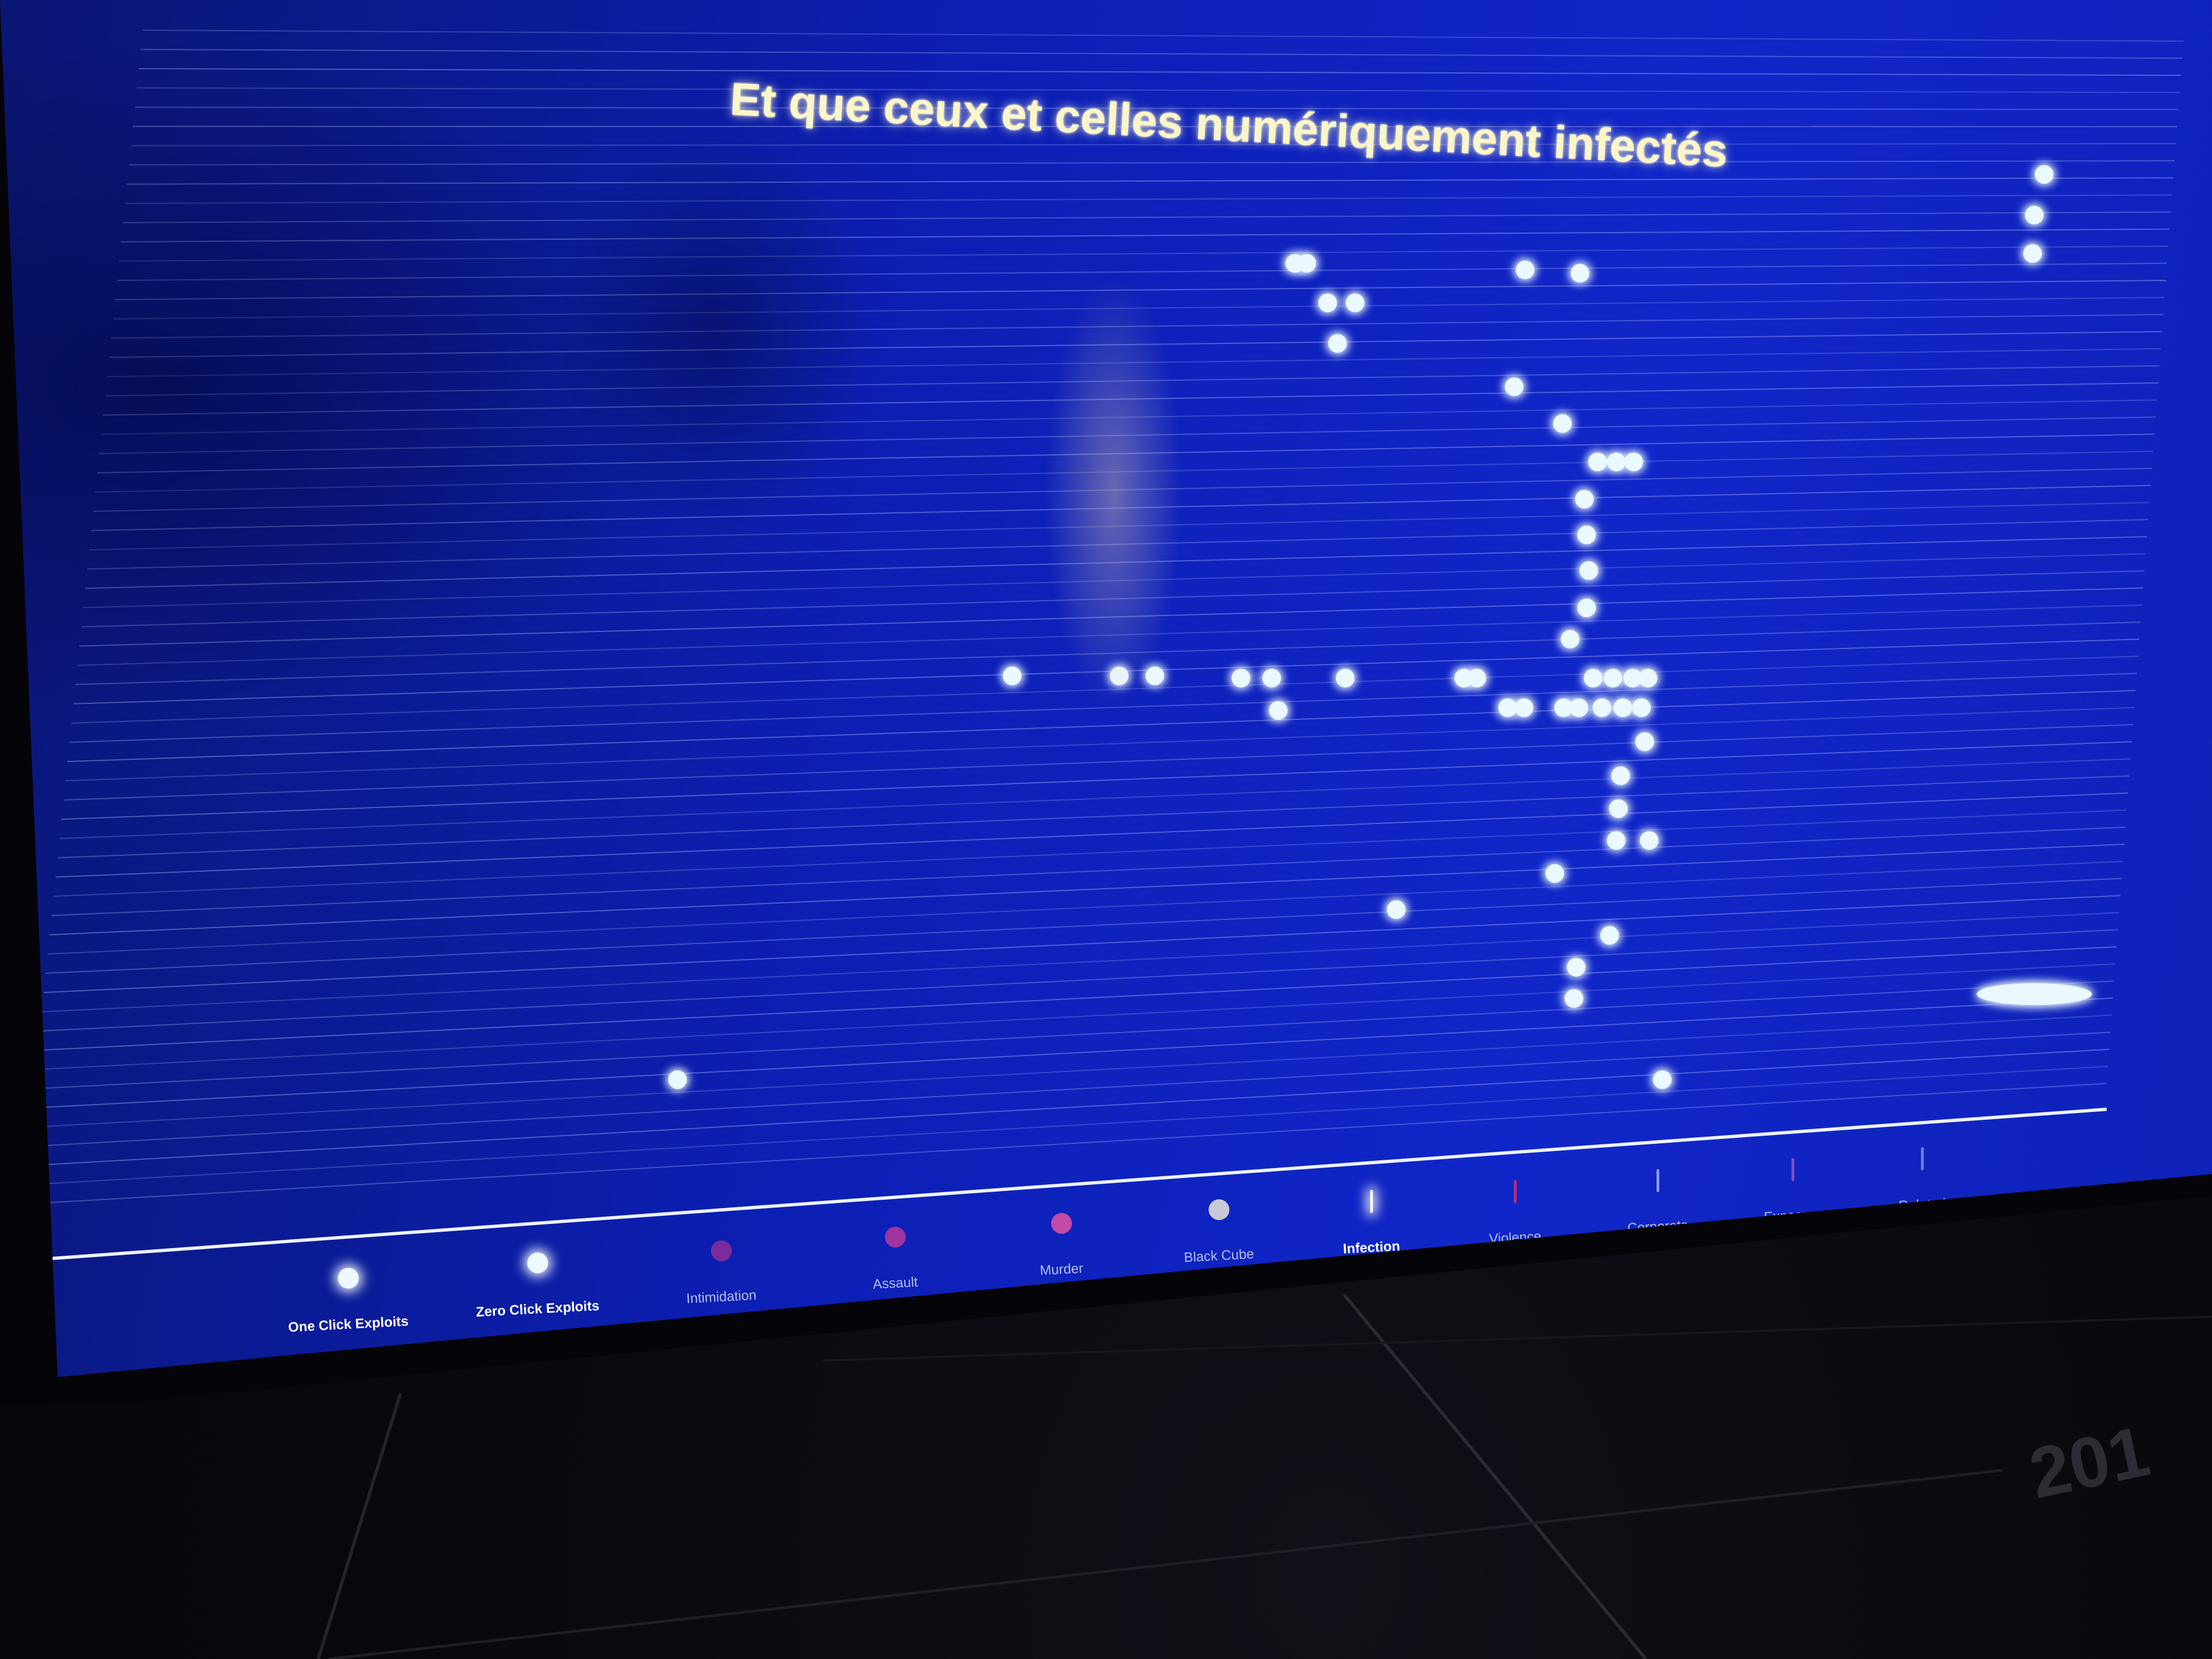 This screenshot has width=2212, height=1659. What do you see at coordinates (1061, 1269) in the screenshot?
I see `legend-label: Murder` at bounding box center [1061, 1269].